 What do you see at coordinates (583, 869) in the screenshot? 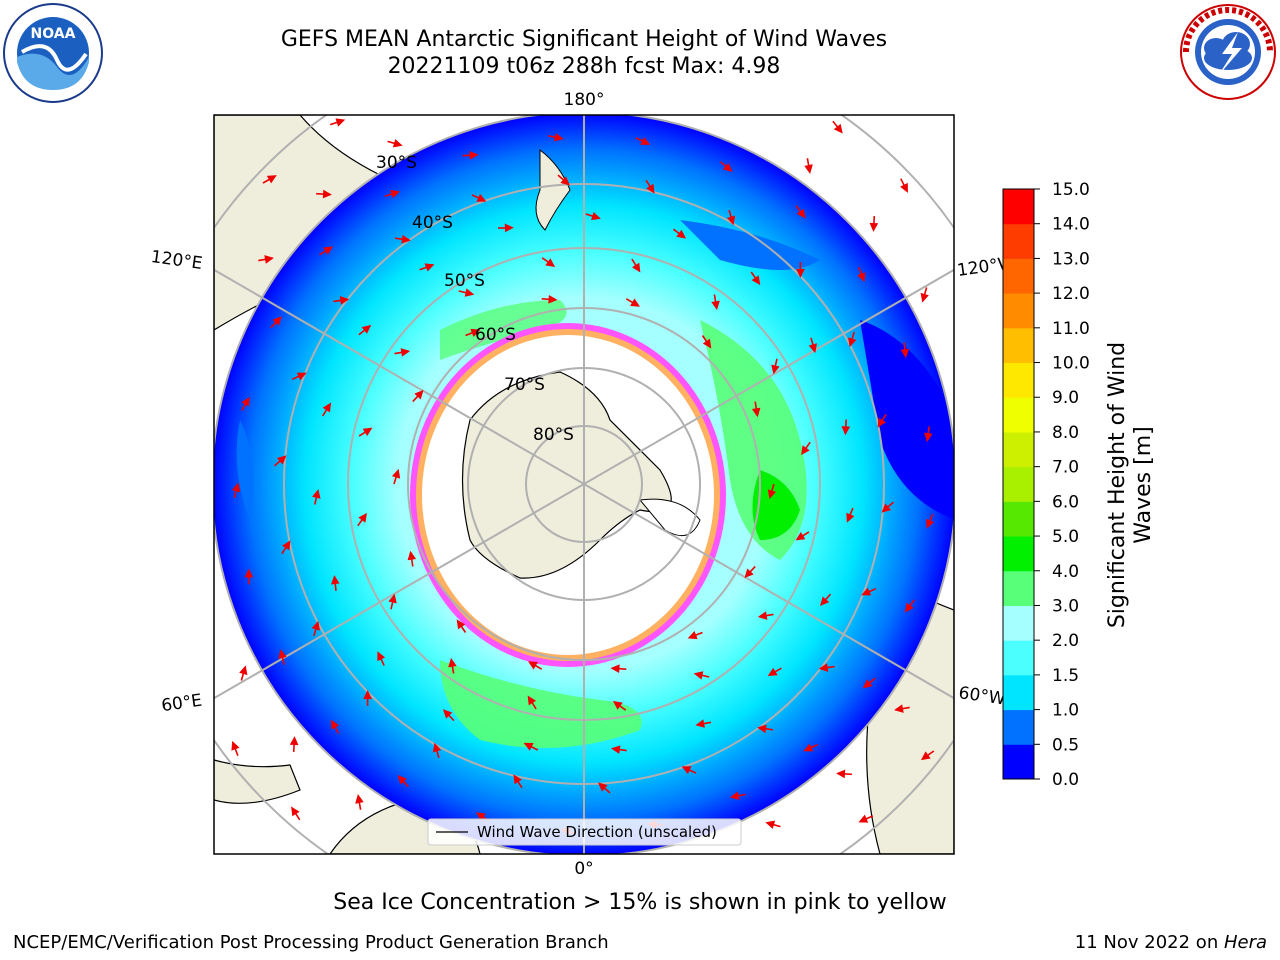
I see `lon-label-0: 0°` at bounding box center [583, 869].